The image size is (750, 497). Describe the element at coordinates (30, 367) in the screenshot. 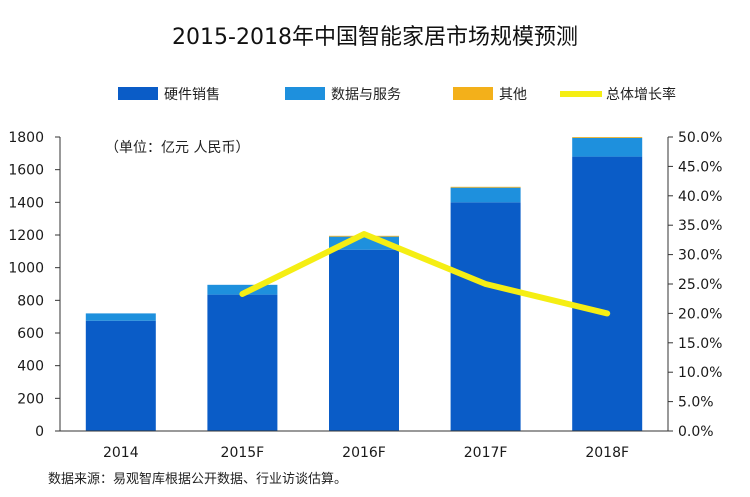

I see `left-tick-label: 400` at that location.